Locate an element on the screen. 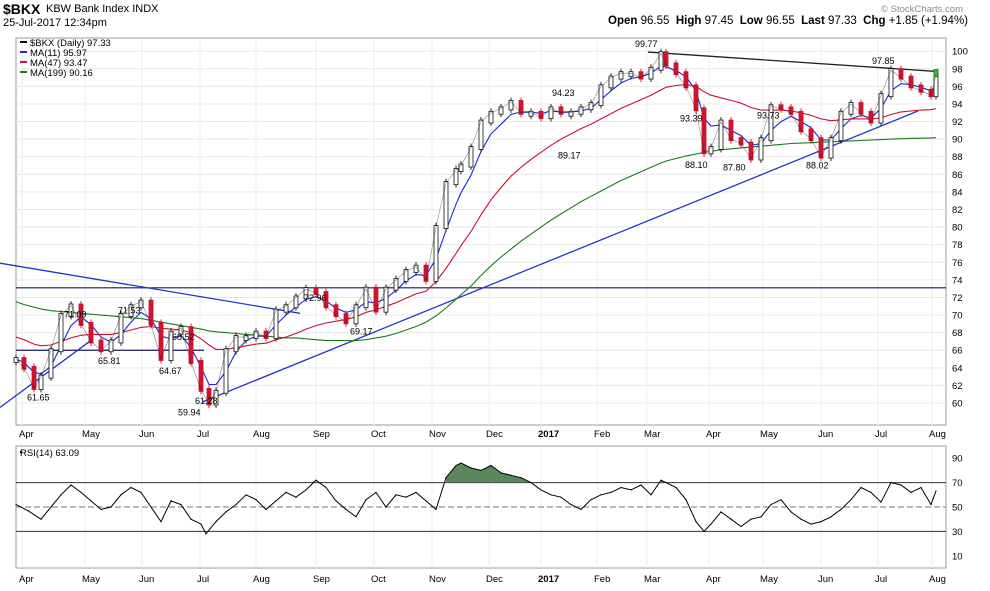 The width and height of the screenshot is (990, 591). legend-label: MA(47) 93.47 is located at coordinates (59, 63).